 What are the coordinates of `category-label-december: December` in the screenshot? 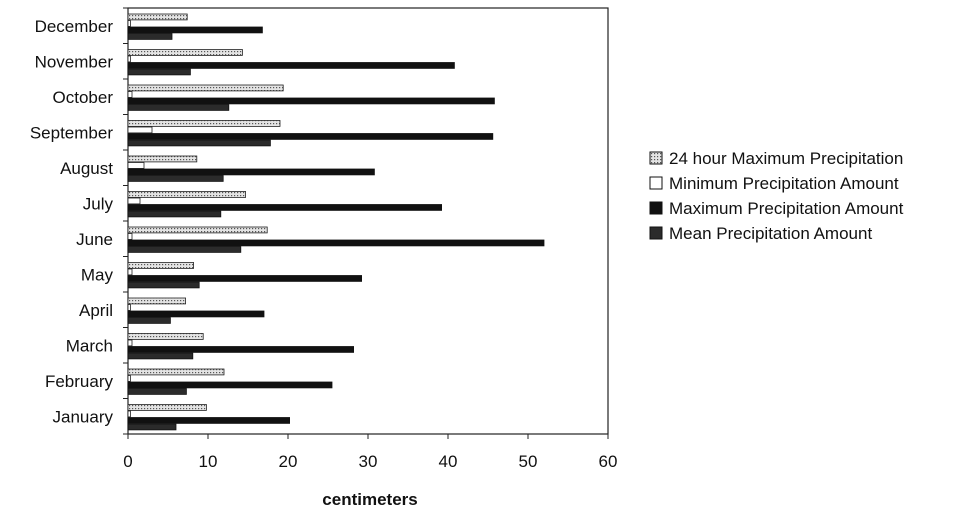 It's located at (74, 26).